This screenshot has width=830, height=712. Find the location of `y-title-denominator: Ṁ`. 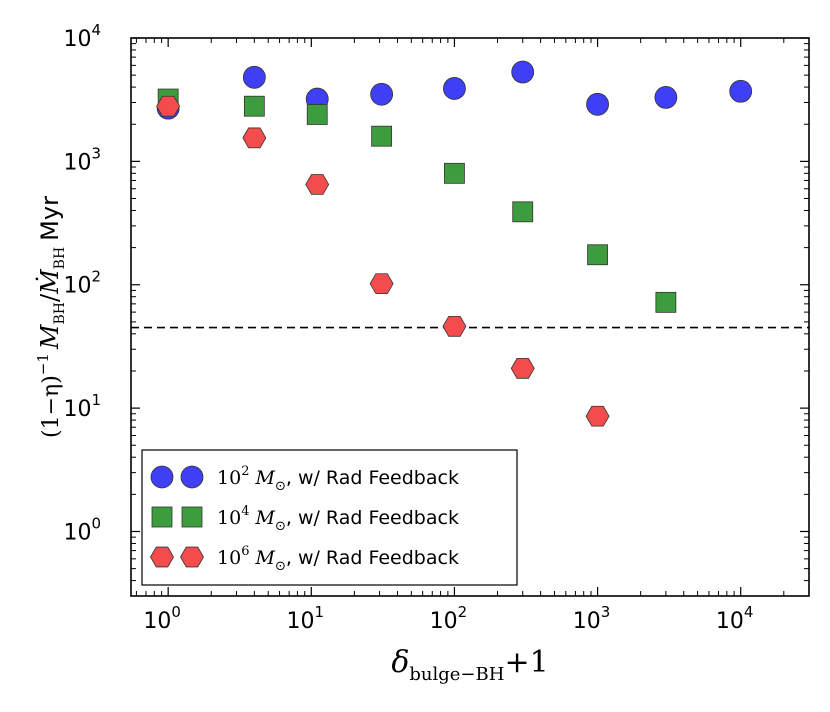

y-title-denominator: Ṁ is located at coordinates (49, 281).